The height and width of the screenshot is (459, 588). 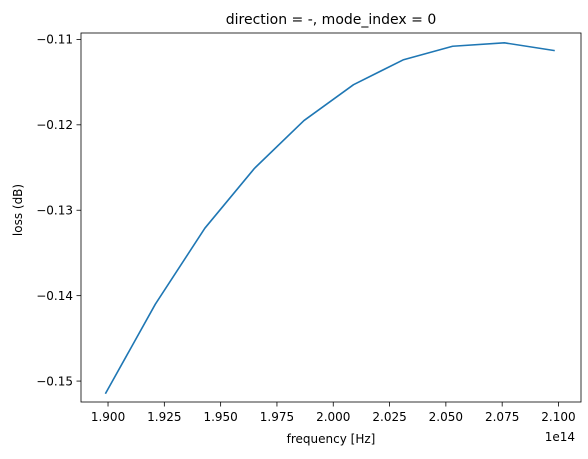 I want to click on y-axis-label: loss (dB), so click(x=18, y=210).